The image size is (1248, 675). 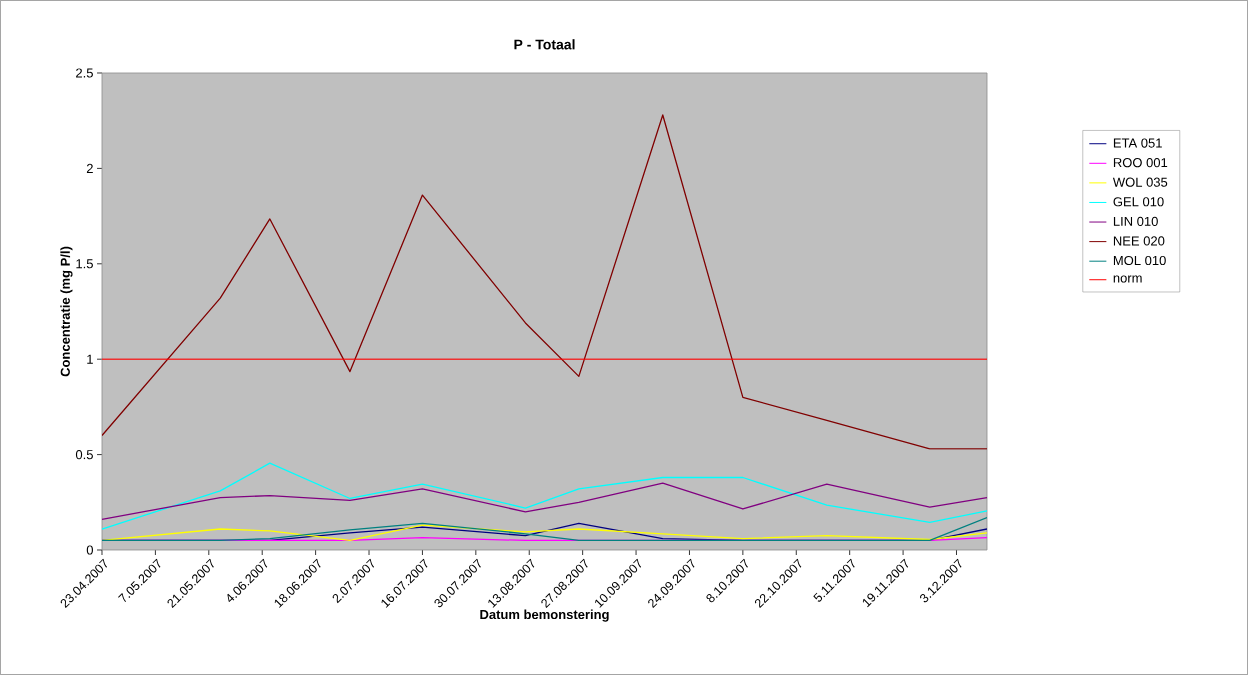 I want to click on x-axis-title: Datum bemonstering, so click(x=544, y=615).